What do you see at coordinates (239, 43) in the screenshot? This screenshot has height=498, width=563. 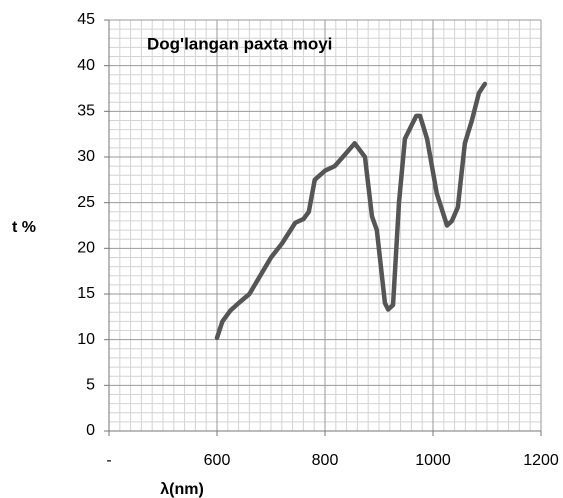 I see `chart-title: Dog'langan paxta moyi` at bounding box center [239, 43].